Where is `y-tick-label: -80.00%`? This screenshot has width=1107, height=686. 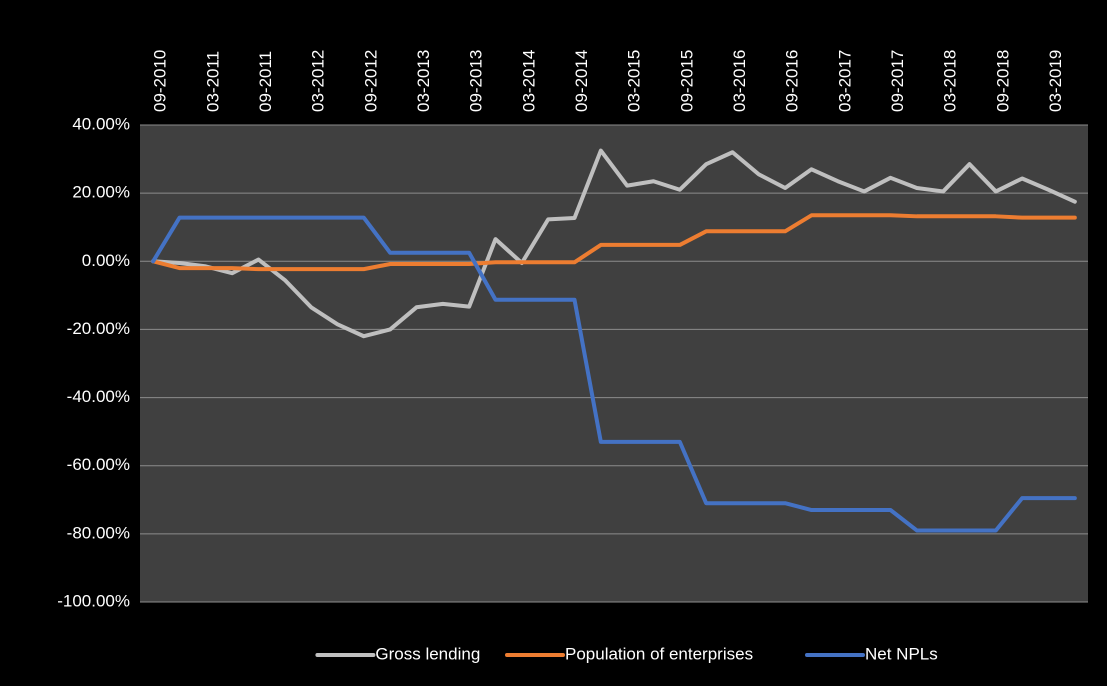 y-tick-label: -80.00% is located at coordinates (98, 532).